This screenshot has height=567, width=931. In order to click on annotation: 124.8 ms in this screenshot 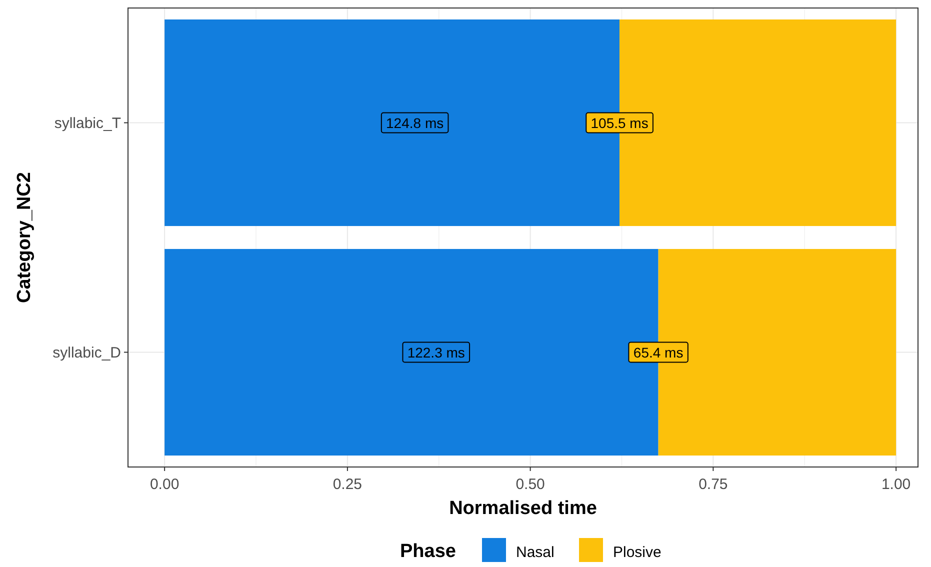, I will do `click(415, 122)`.